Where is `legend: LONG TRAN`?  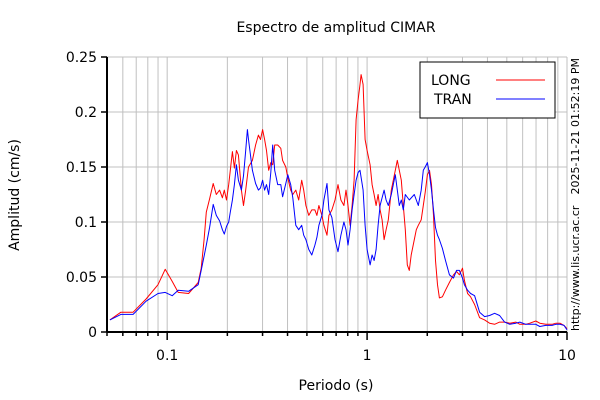
legend: LONG TRAN is located at coordinates (487, 90).